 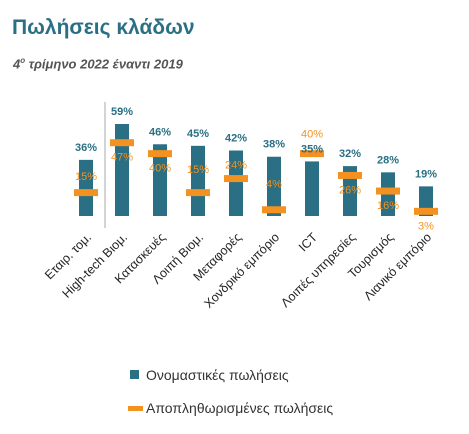 What do you see at coordinates (86, 148) in the screenshot?
I see `label-nominal: 36%` at bounding box center [86, 148].